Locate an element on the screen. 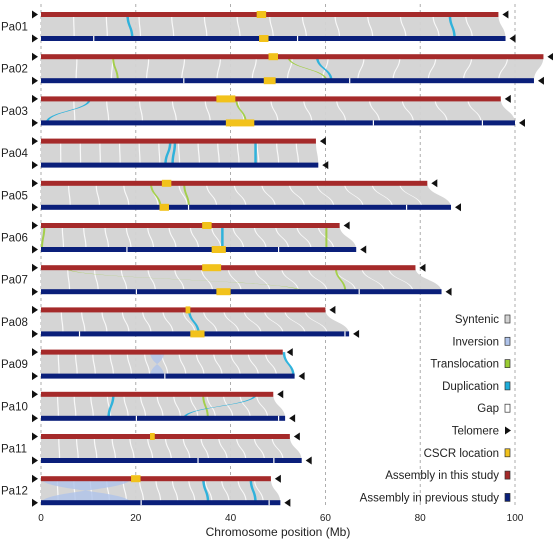 This screenshot has width=553, height=547. legend-label: Telomere is located at coordinates (475, 432).